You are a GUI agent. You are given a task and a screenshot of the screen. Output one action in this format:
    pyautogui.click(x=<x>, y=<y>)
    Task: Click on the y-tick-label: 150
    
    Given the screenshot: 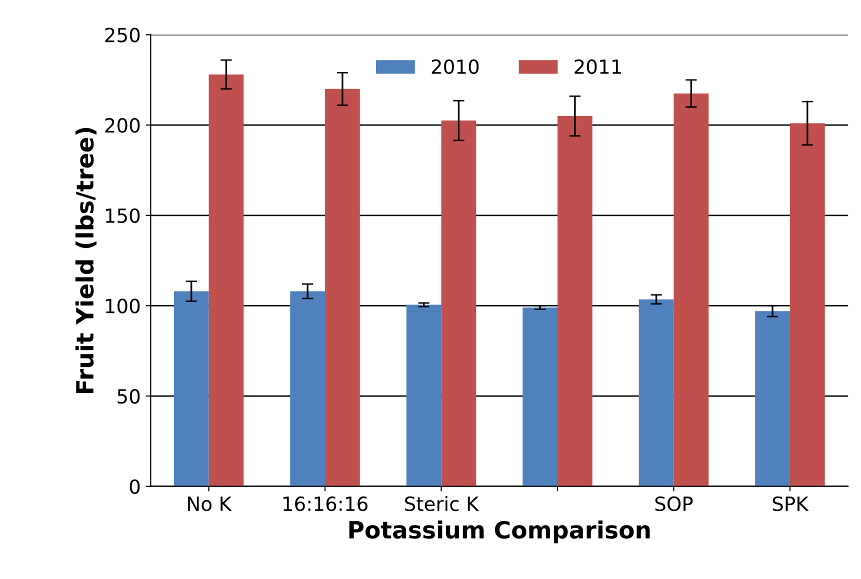 What is the action you would take?
    pyautogui.click(x=123, y=216)
    